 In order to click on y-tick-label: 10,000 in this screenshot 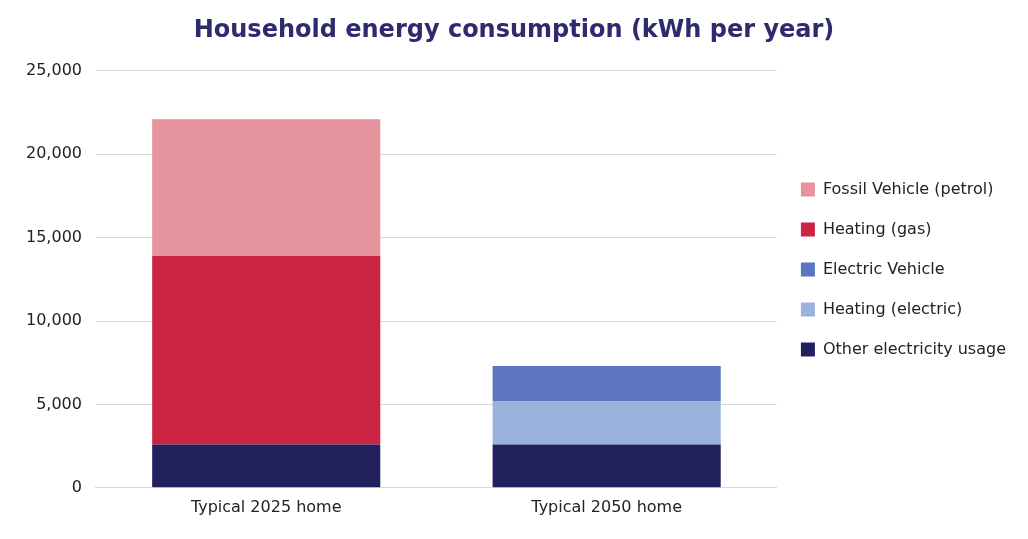, I will do `click(54, 320)`.